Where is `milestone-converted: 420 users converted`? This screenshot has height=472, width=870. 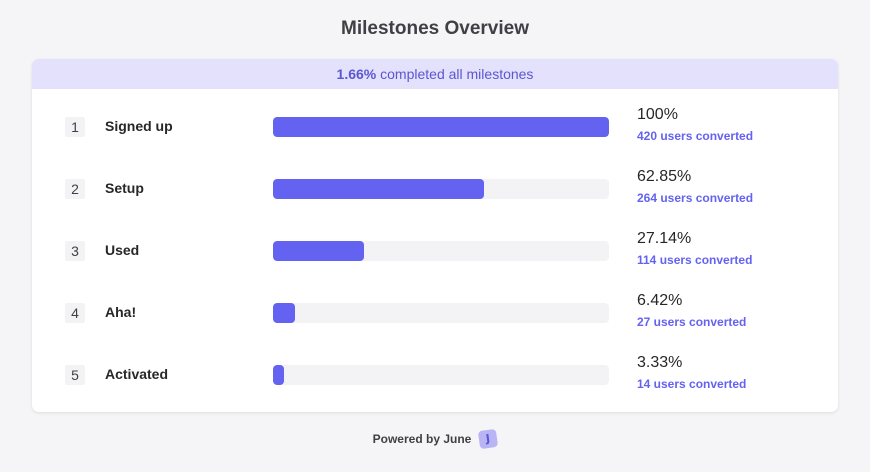 milestone-converted: 420 users converted is located at coordinates (695, 136).